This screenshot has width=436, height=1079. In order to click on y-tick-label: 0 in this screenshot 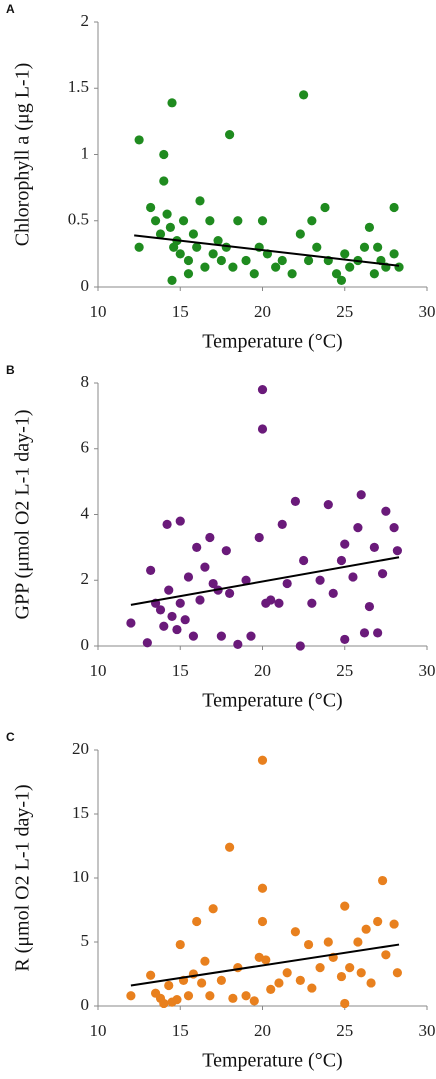, I will do `click(85, 644)`.